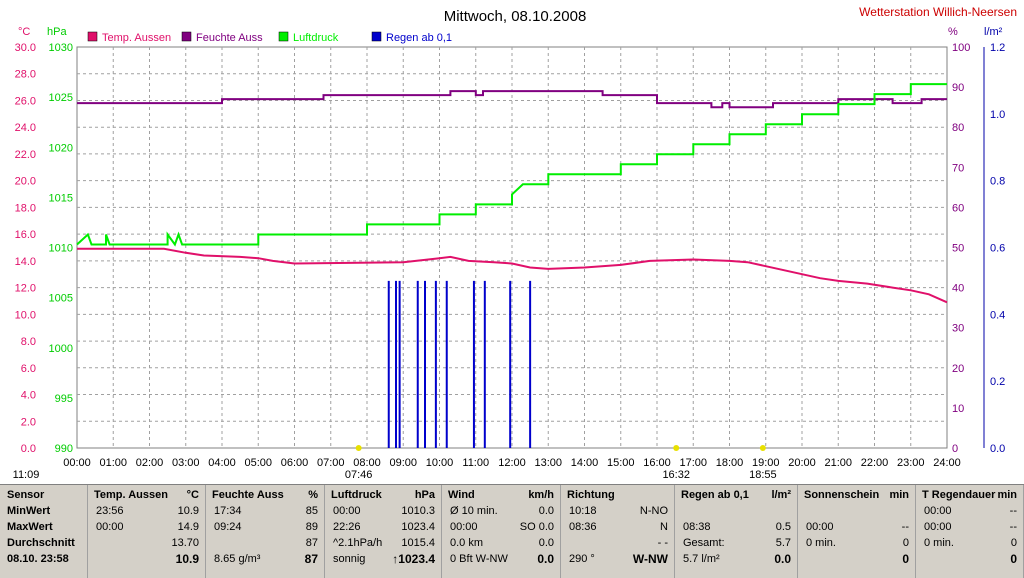 Image resolution: width=1024 pixels, height=578 pixels. I want to click on temp-tick-label: 6.0, so click(28, 369).